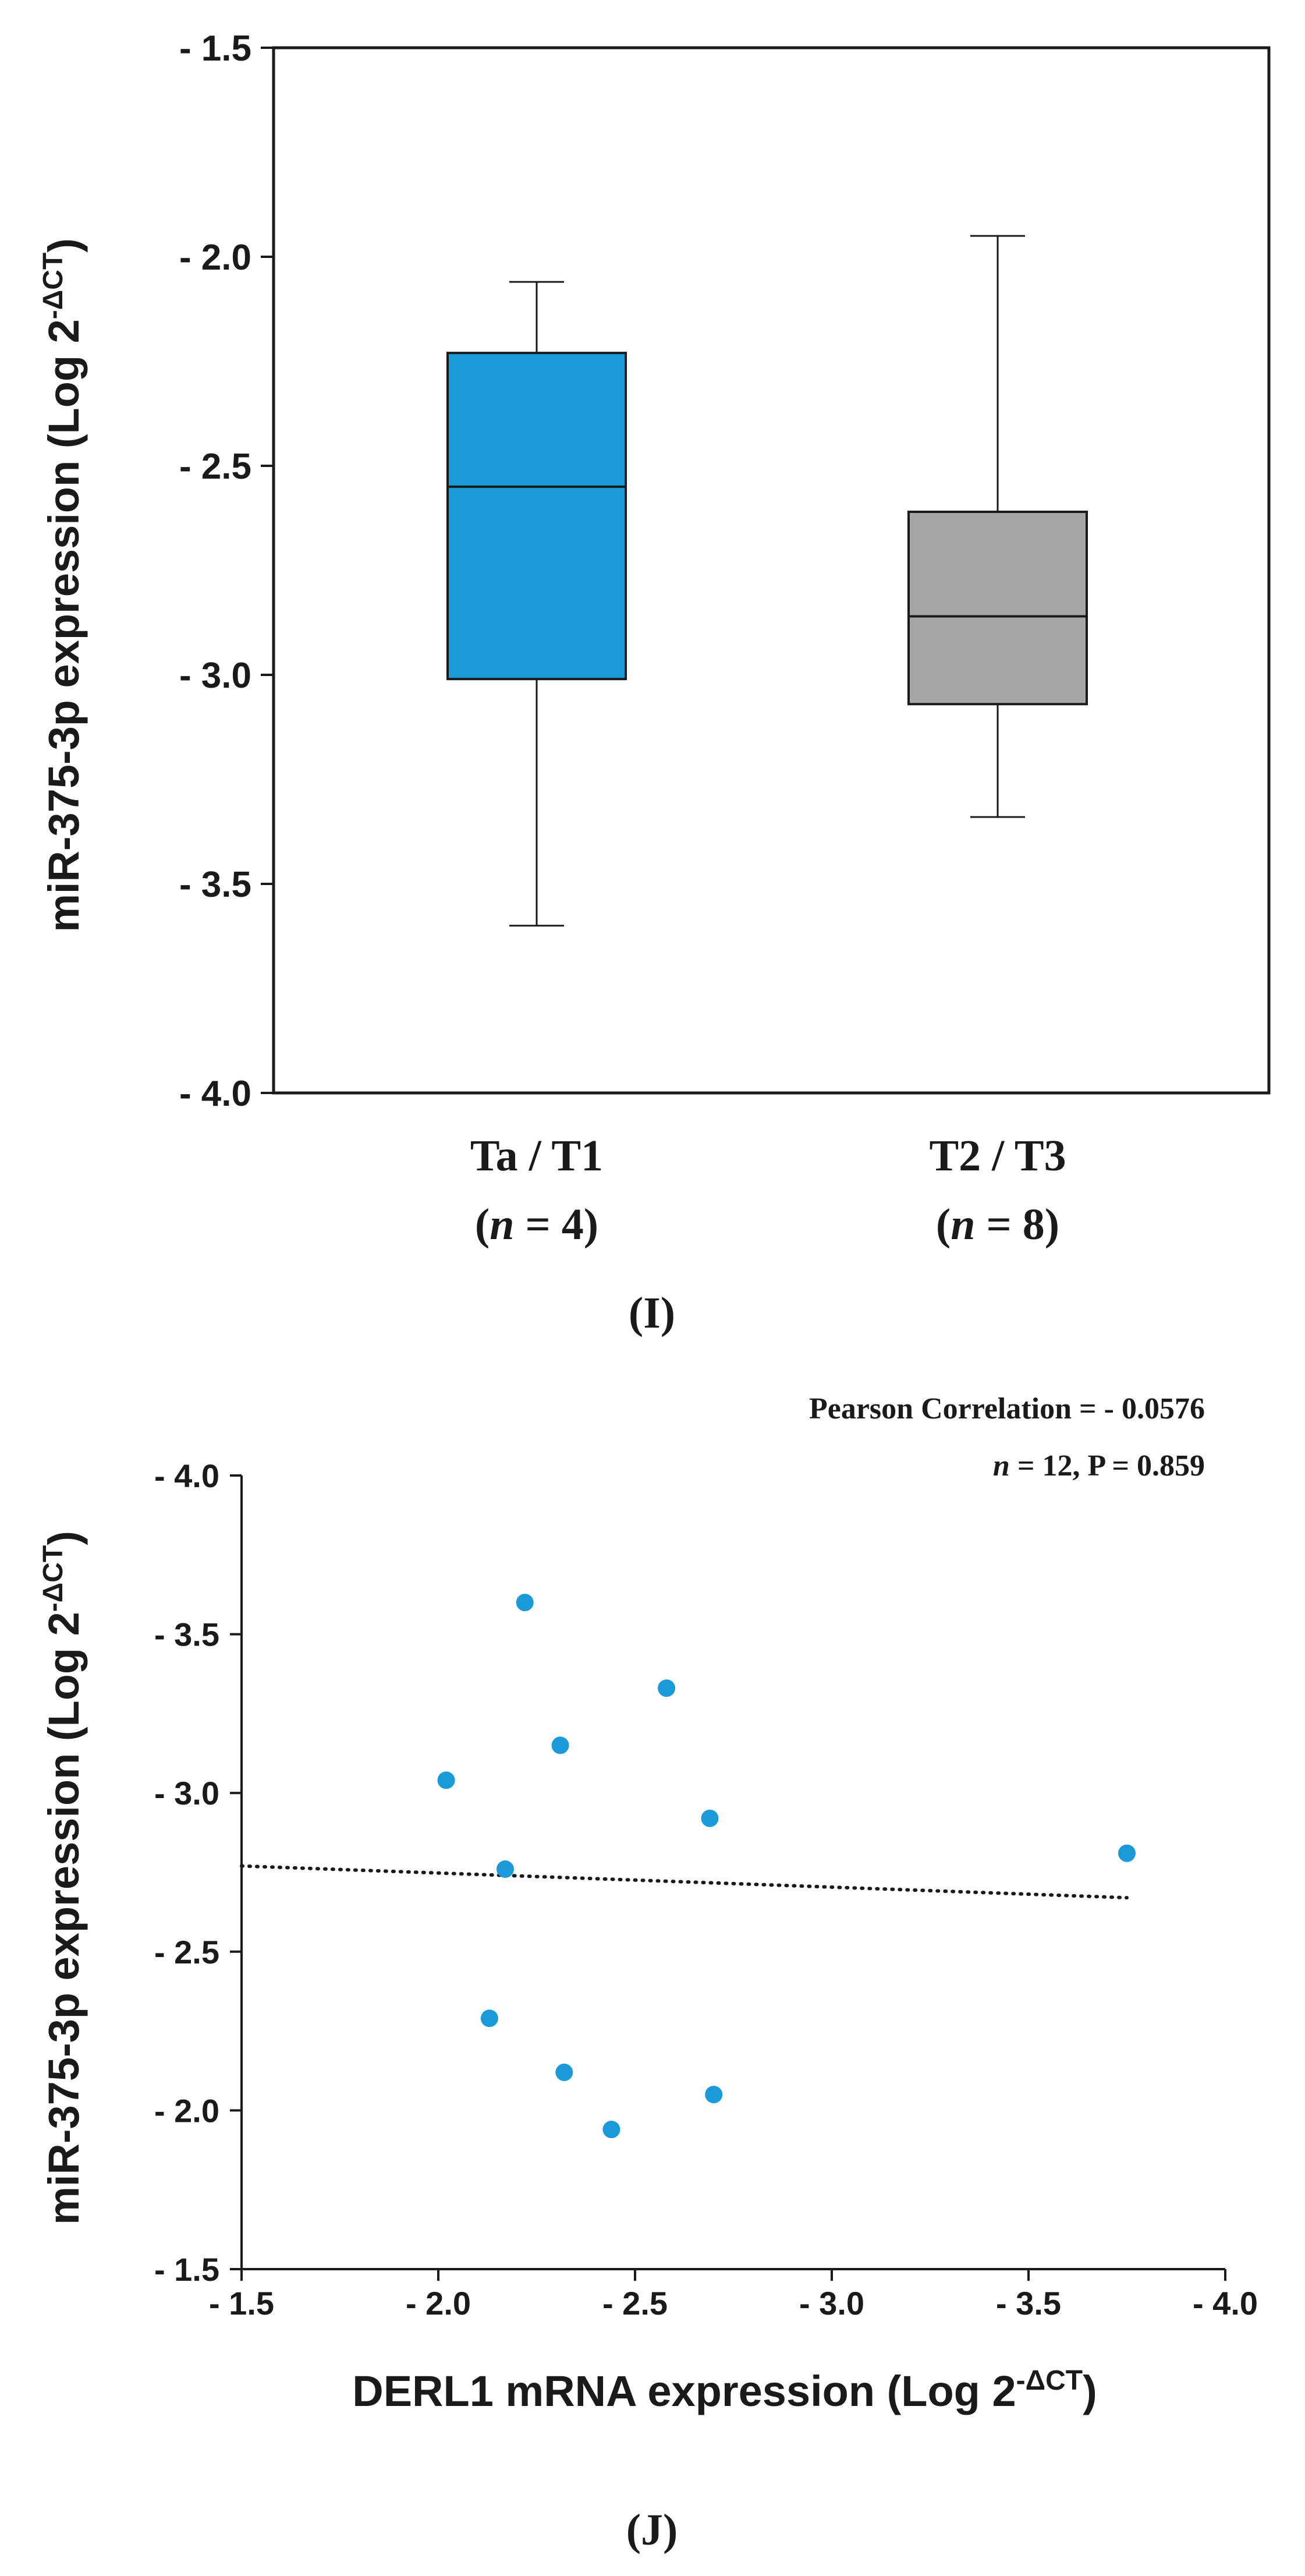 This screenshot has width=1305, height=2576. Describe the element at coordinates (226, 571) in the screenshot. I see `panel-i-y-axis: - 1.5 - 2.0 - 2.5 - 3.0 - 3.5 - 4.0` at that location.